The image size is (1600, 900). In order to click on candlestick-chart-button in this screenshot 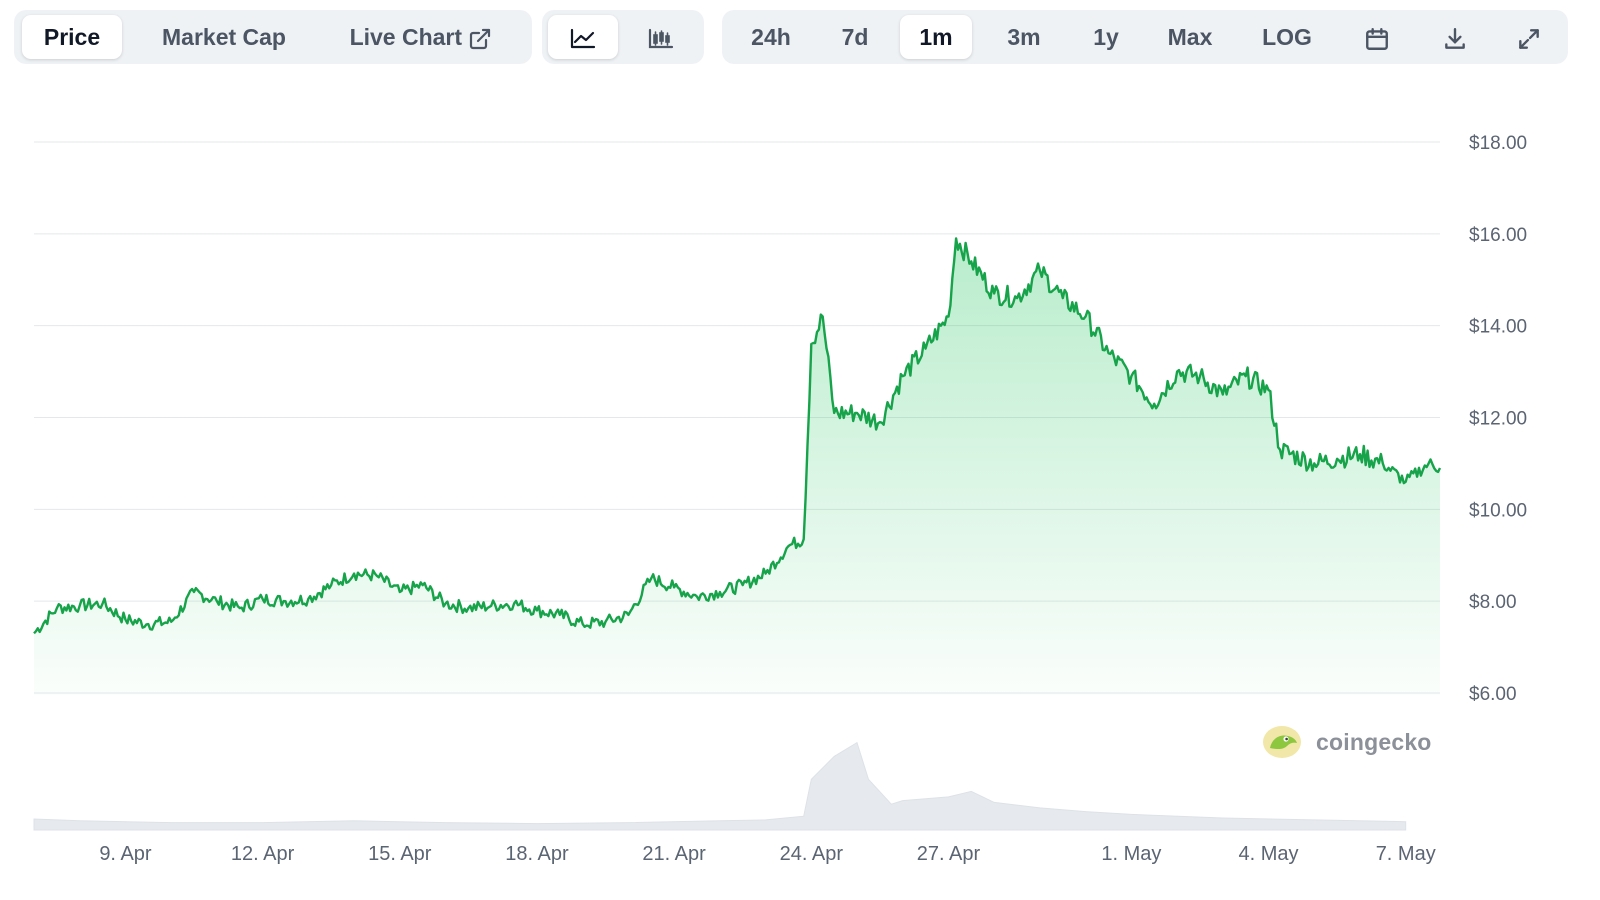, I will do `click(661, 37)`.